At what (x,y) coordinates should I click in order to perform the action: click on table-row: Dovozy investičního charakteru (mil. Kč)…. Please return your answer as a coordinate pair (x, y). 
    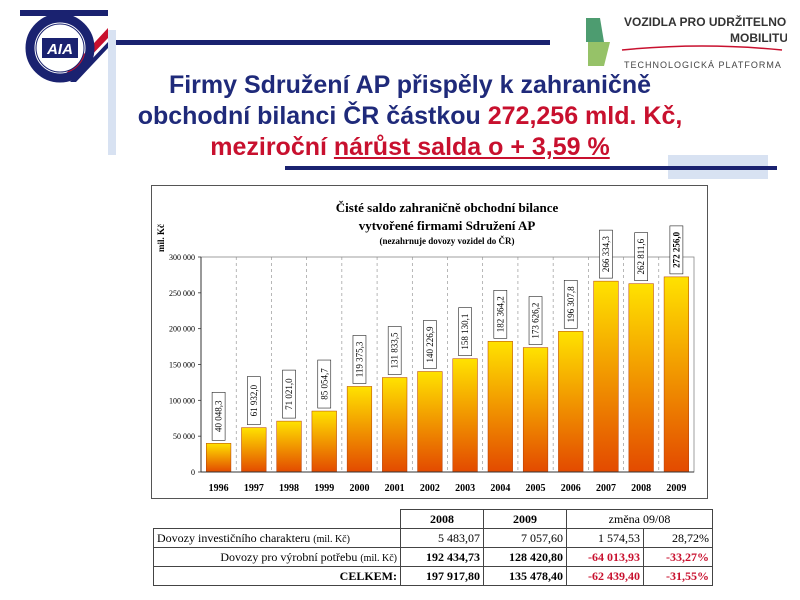
    Looking at the image, I should click on (433, 538).